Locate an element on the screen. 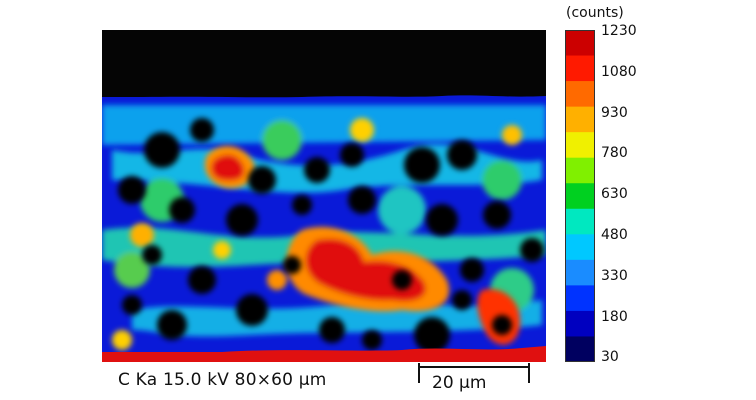 Image resolution: width=756 pixels, height=400 pixels. colorbar-tick-label: 330 is located at coordinates (614, 275).